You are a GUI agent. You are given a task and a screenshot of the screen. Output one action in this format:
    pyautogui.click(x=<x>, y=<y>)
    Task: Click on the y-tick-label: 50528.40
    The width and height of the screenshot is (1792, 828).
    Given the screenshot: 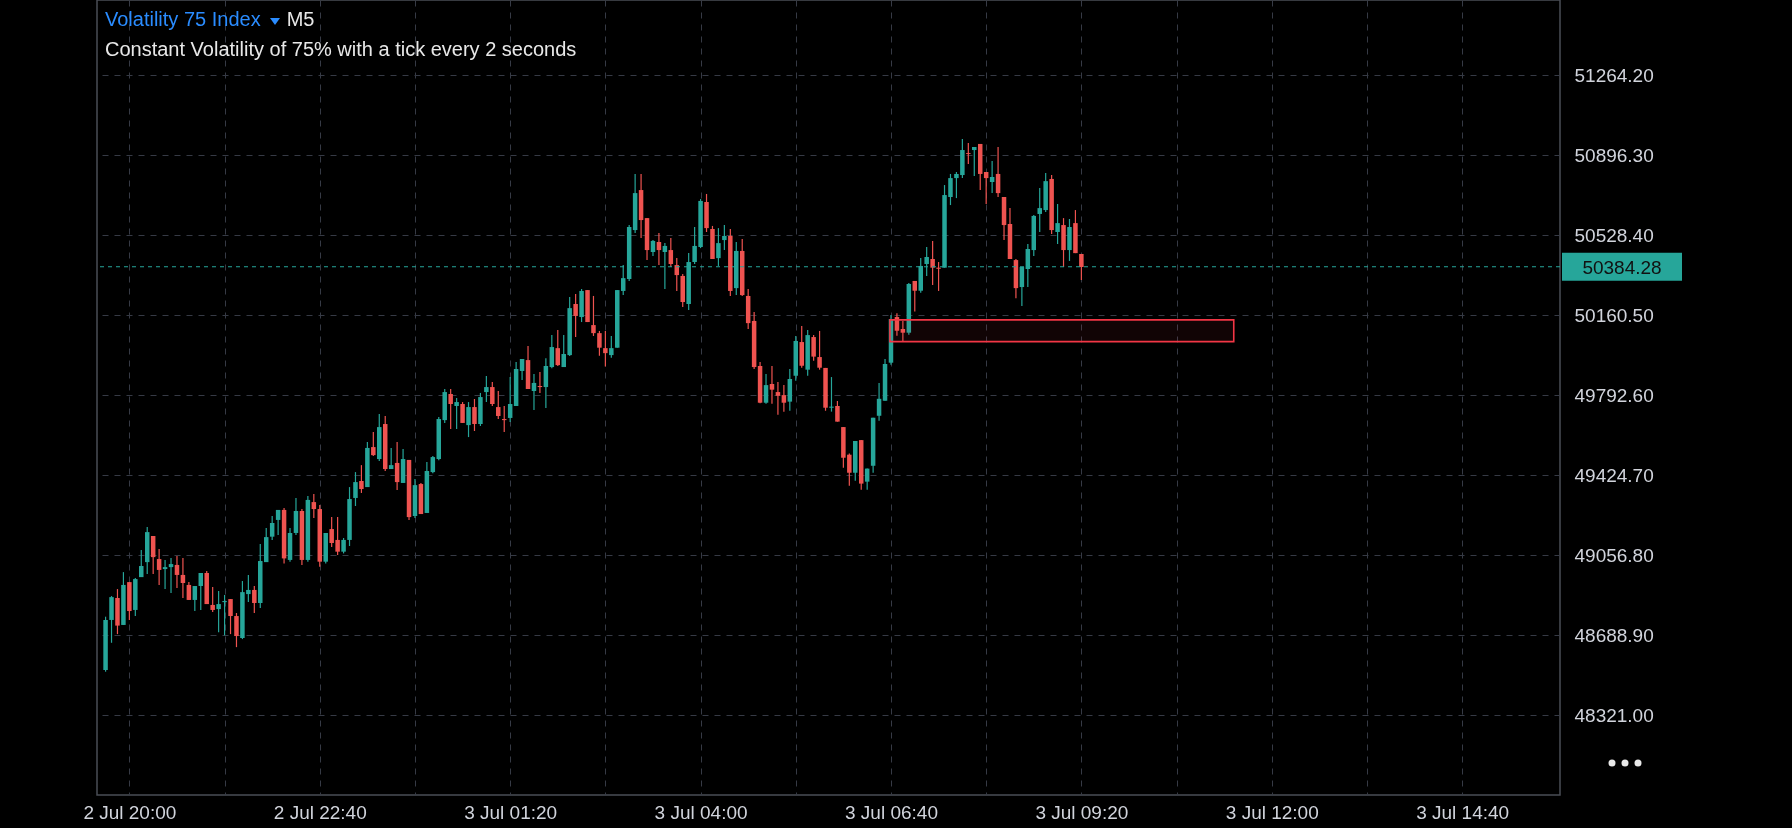 What is the action you would take?
    pyautogui.click(x=1614, y=235)
    